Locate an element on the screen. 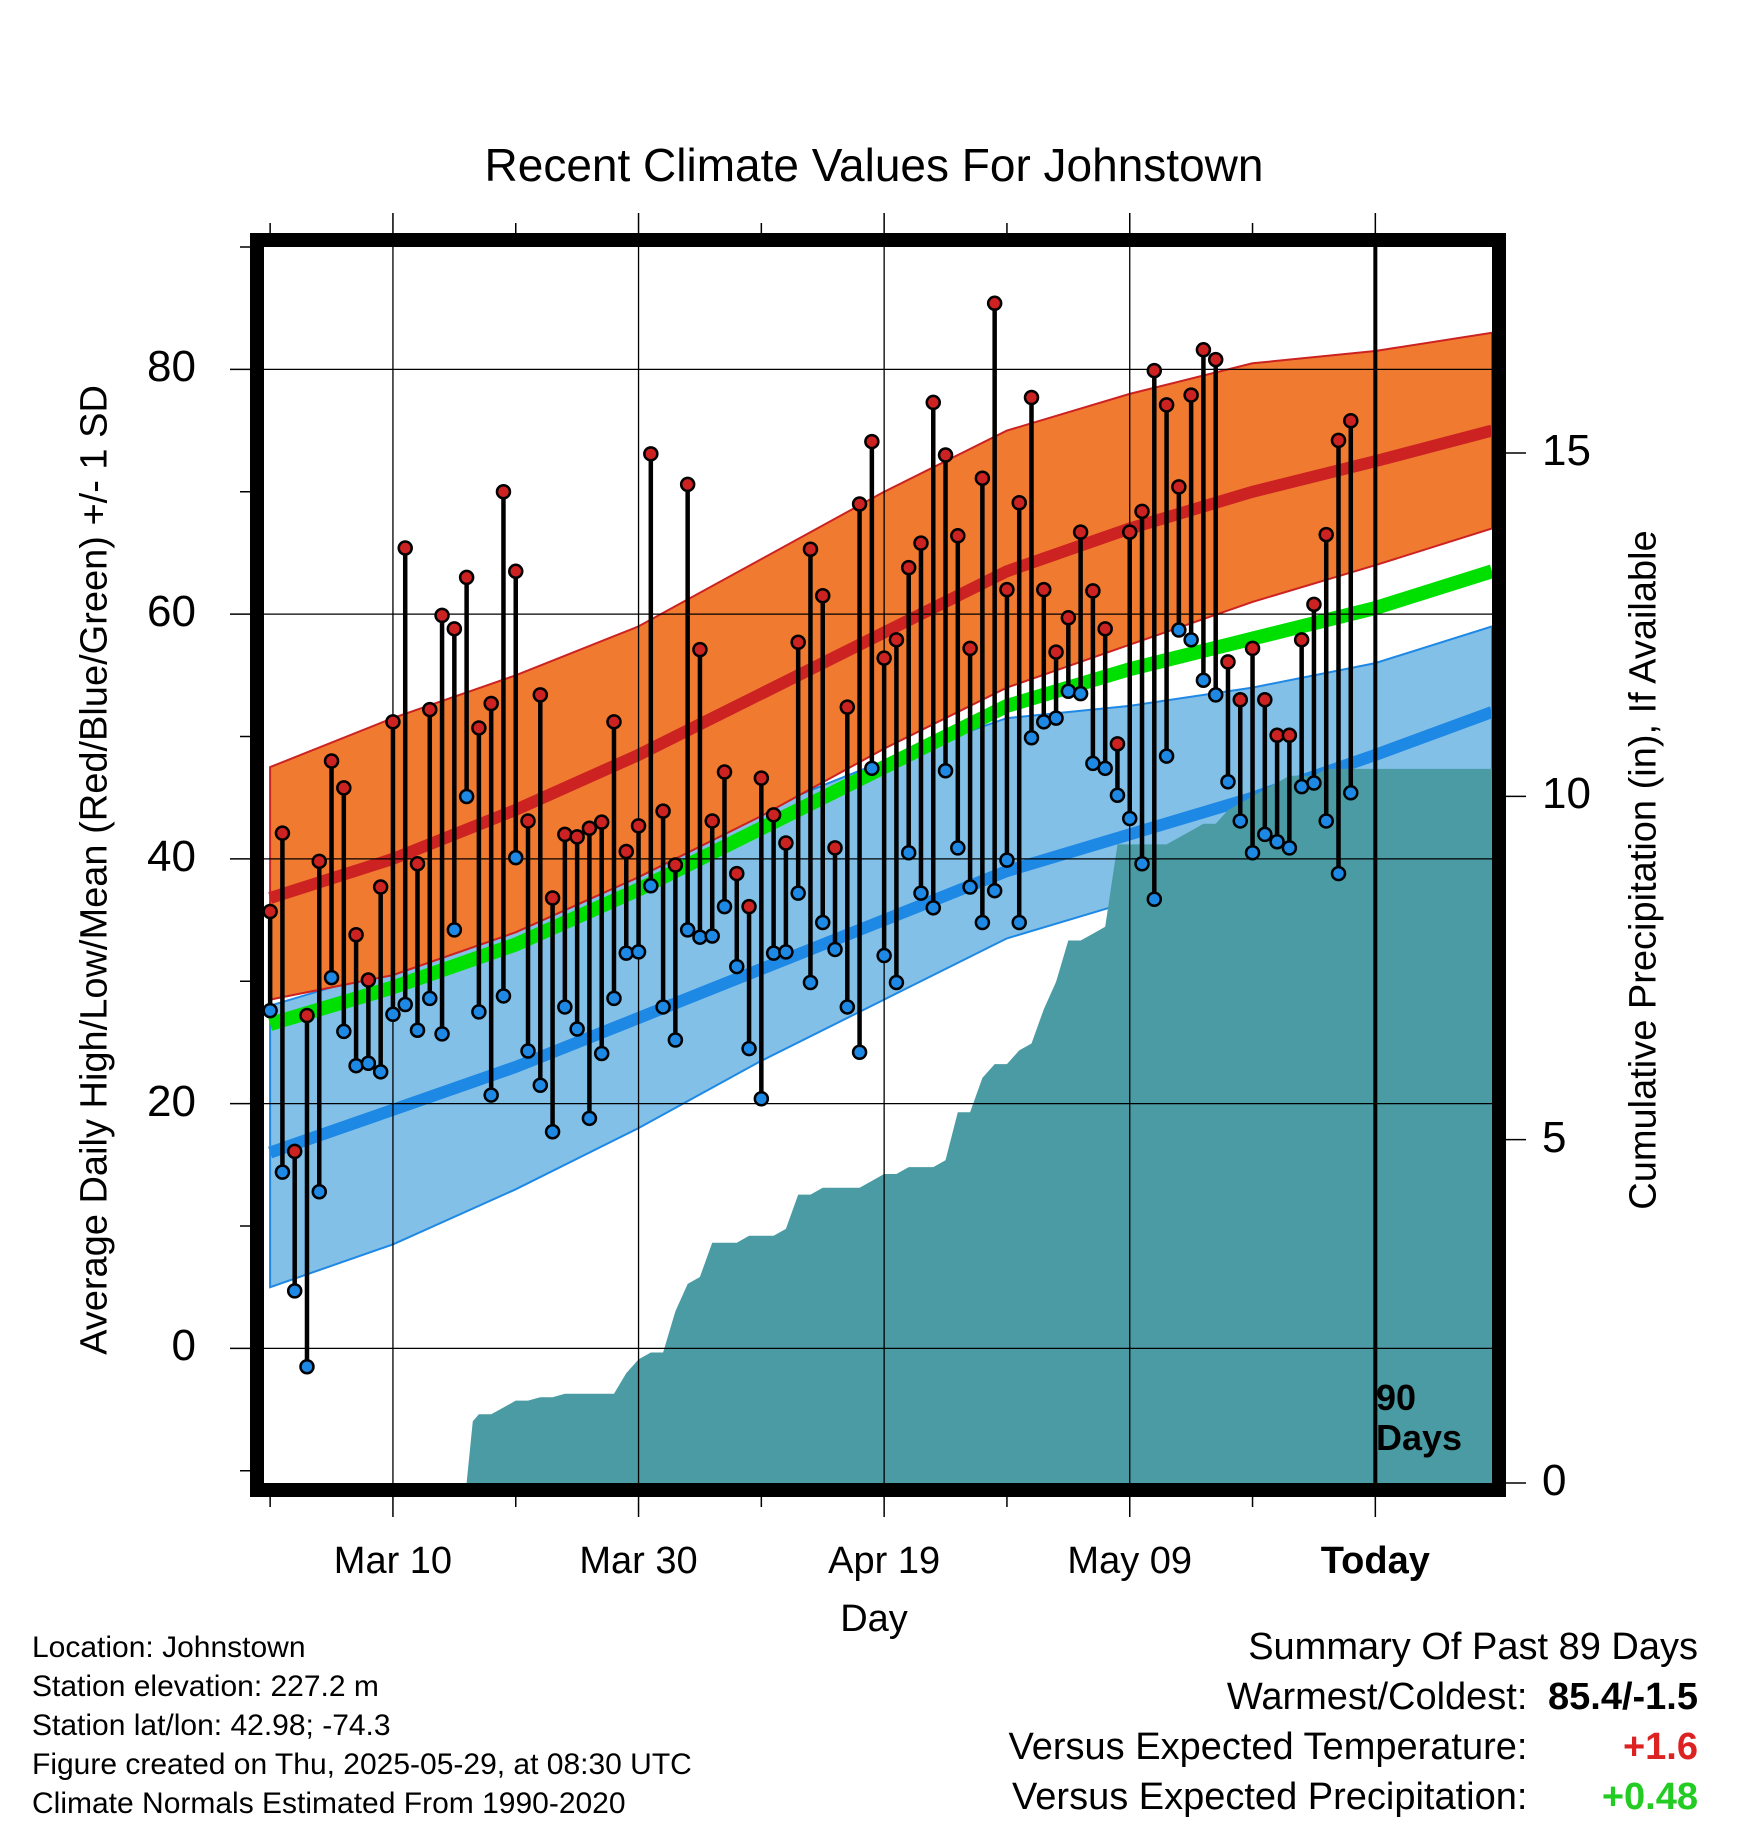  x-axis-label: Day is located at coordinates (874, 1619).